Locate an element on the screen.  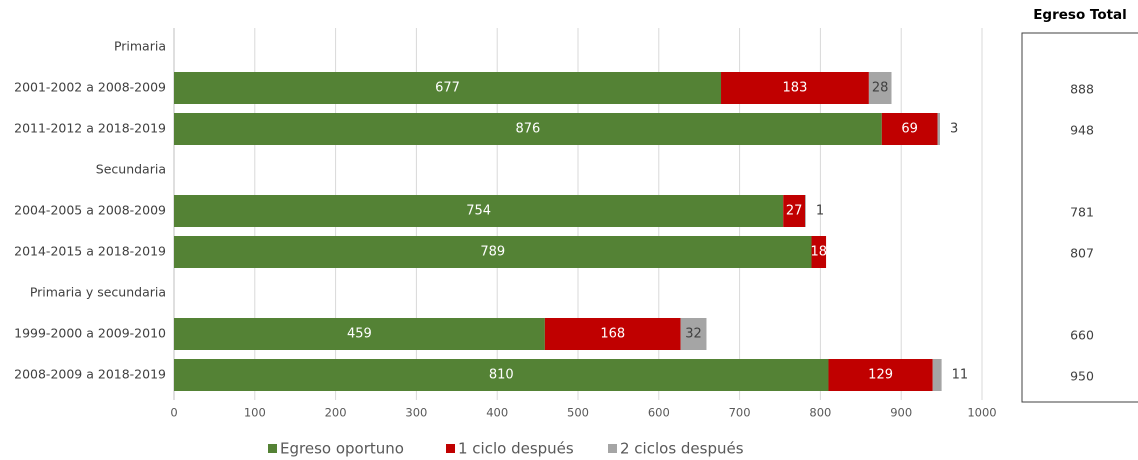
data-label: 810 is located at coordinates (501, 375).